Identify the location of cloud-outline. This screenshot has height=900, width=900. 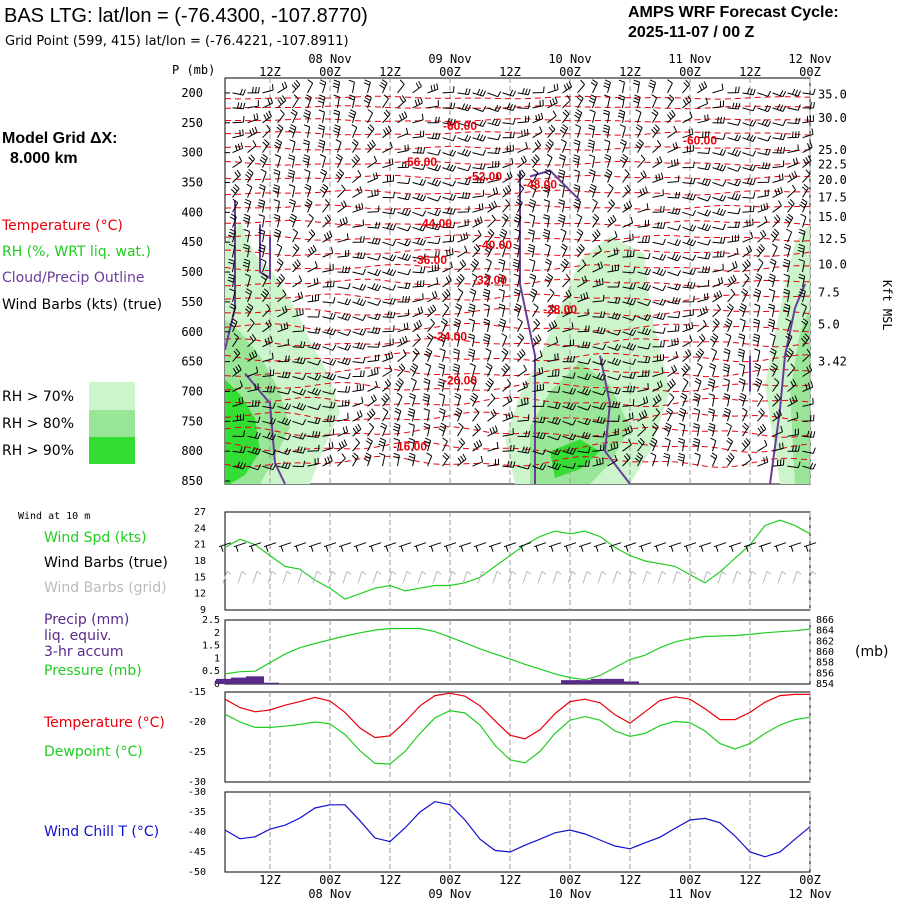
(527, 327).